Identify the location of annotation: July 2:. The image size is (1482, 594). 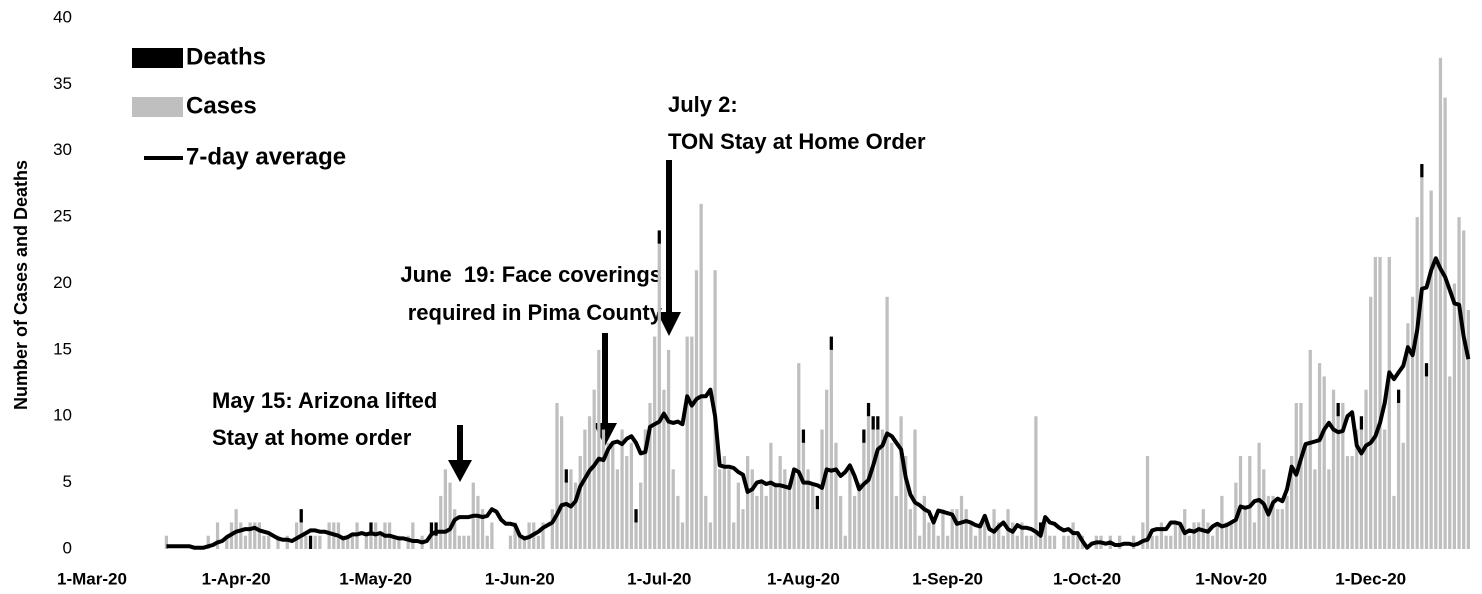
(703, 104).